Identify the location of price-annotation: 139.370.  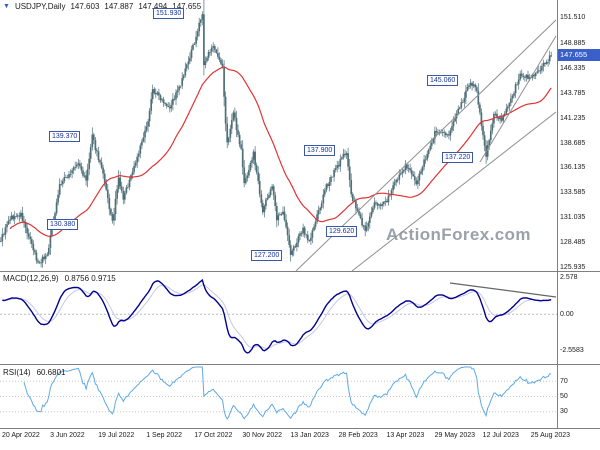
(65, 136).